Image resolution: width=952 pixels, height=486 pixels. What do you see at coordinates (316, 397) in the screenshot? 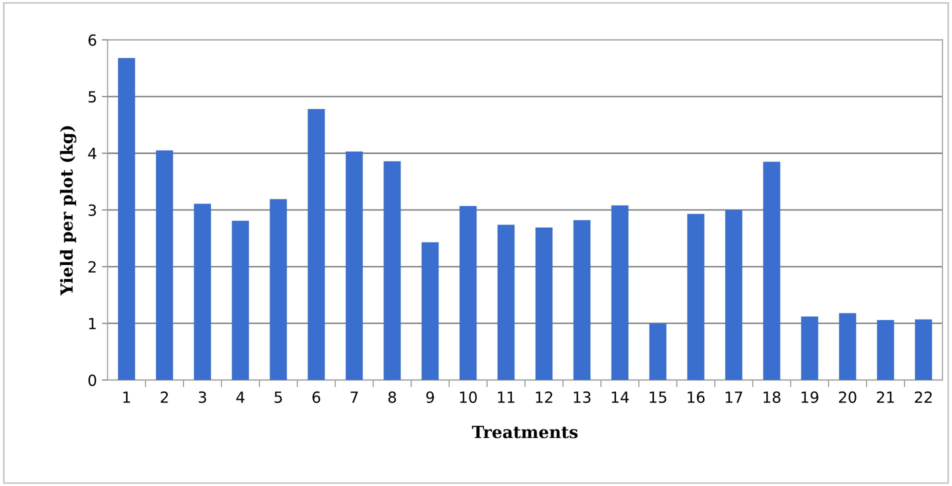
I see `x-tick-label: 6` at bounding box center [316, 397].